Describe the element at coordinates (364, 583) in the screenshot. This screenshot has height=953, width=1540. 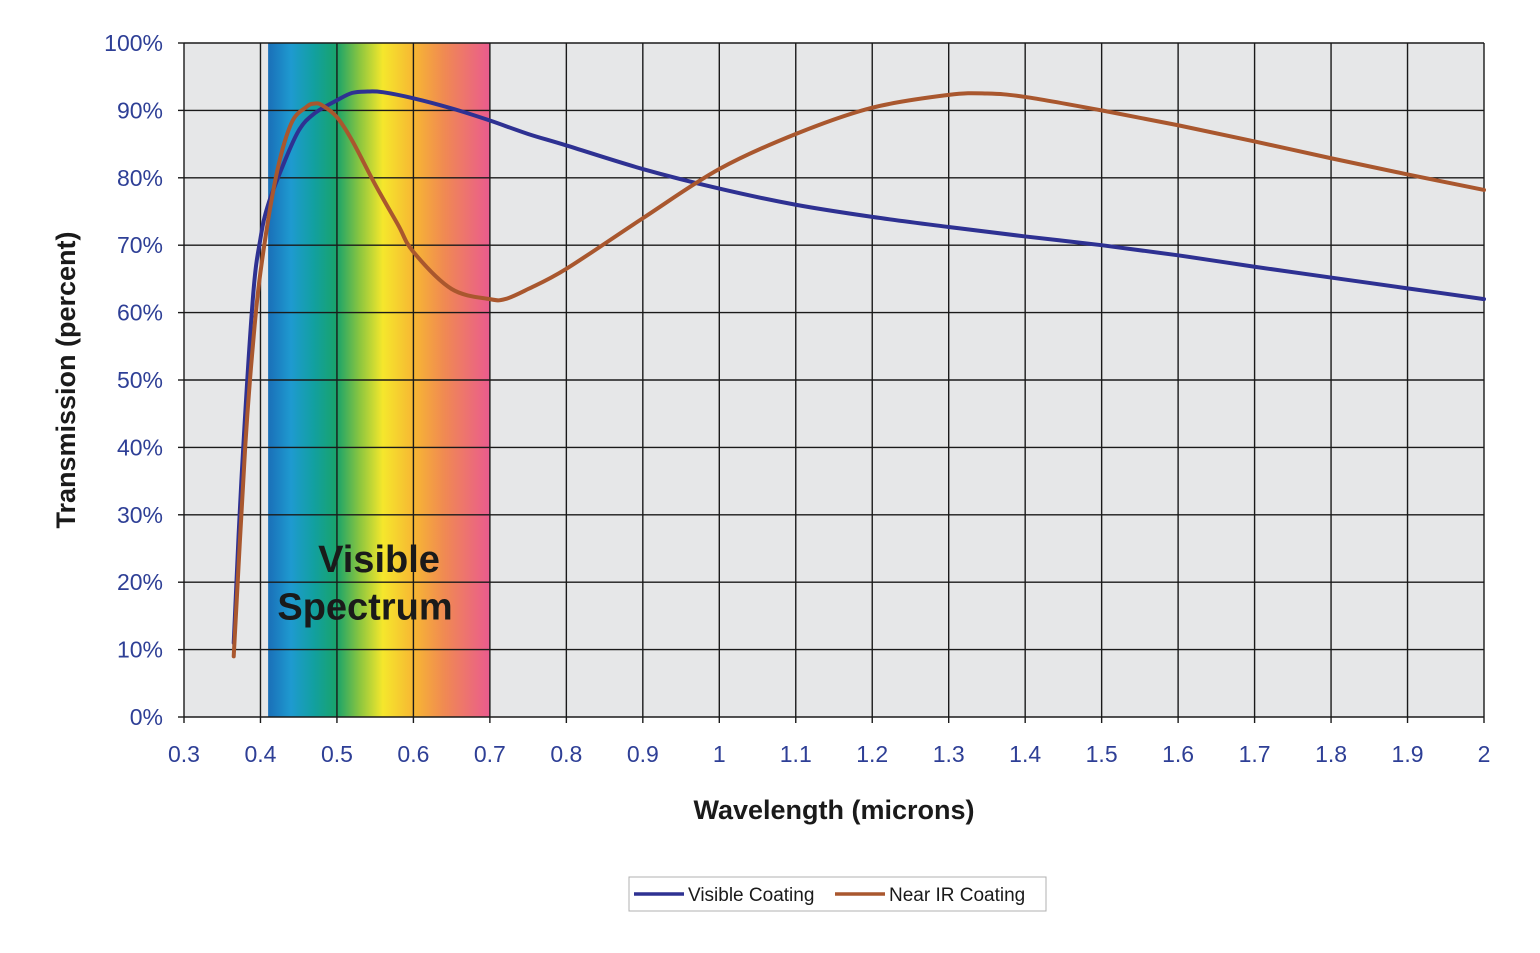
I see `visible-spectrum-label: Visible Spectrum` at that location.